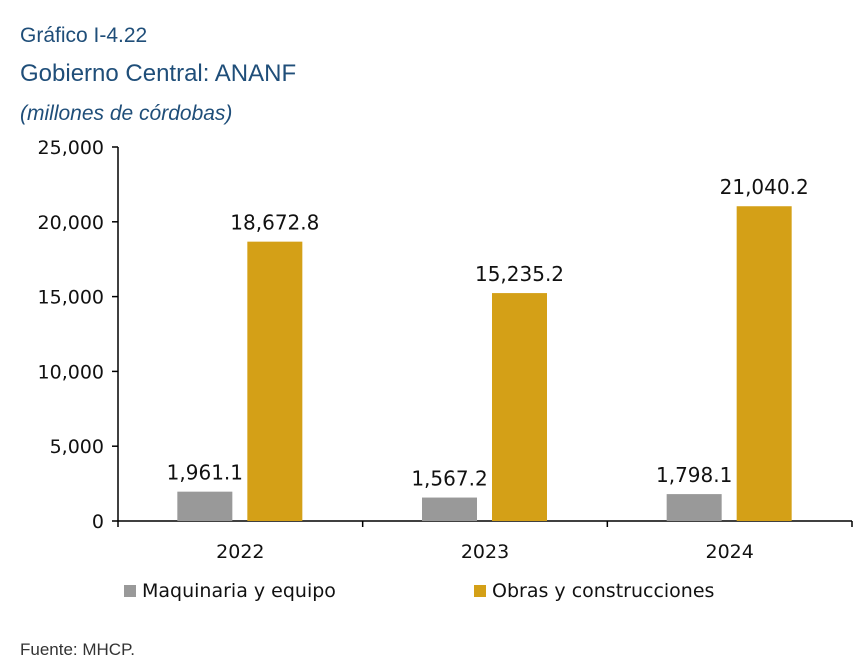 This screenshot has width=865, height=670. I want to click on y-tick-label: 15,000, so click(71, 298).